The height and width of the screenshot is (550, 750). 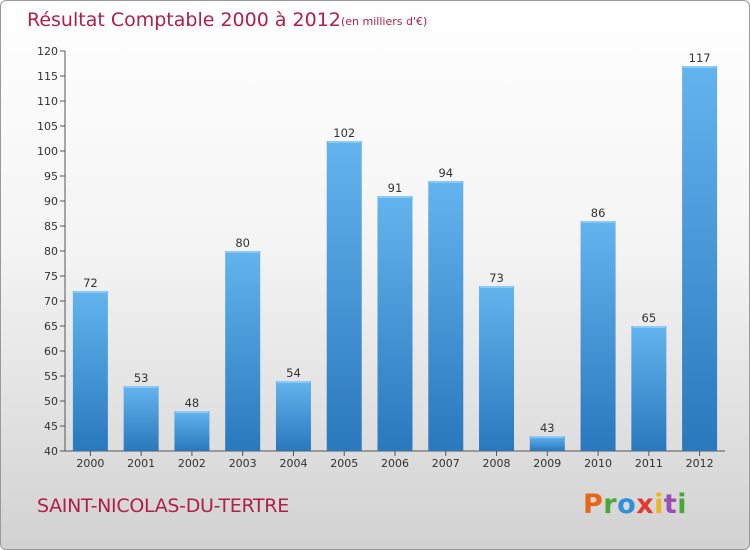 I want to click on x-tick-label: 2012, so click(x=700, y=463).